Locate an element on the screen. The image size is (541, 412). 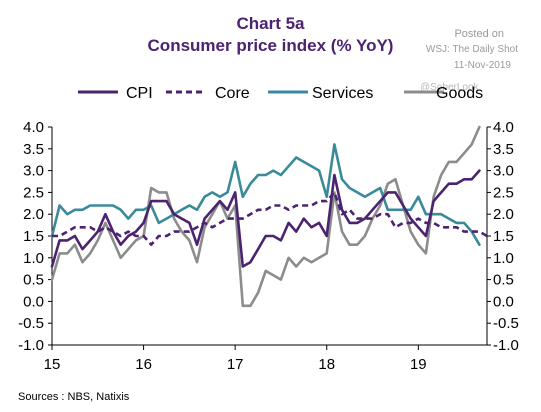
y-tick-label-left: 3.5 is located at coordinates (33, 149).